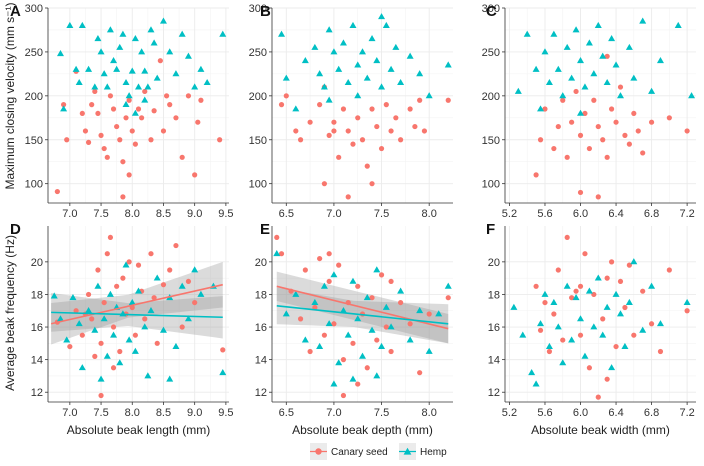 Image resolution: width=704 pixels, height=466 pixels. Describe the element at coordinates (286, 214) in the screenshot. I see `x-tick-label: 6.5` at that location.